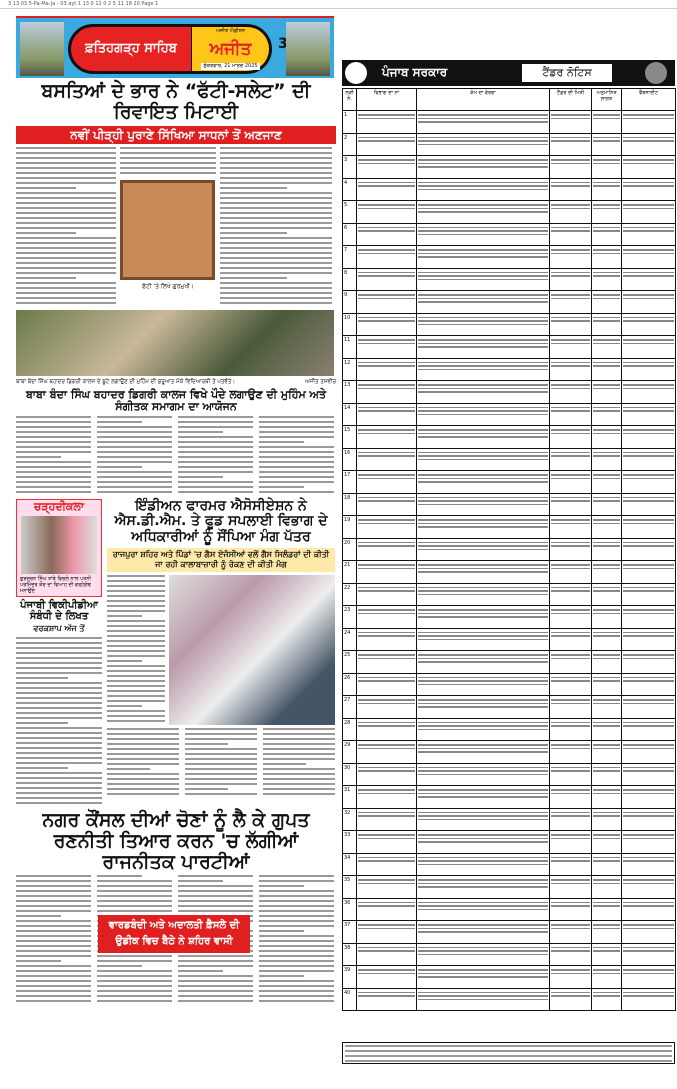 The height and width of the screenshot is (1089, 677). I want to click on tender-row: 14, so click(509, 414).